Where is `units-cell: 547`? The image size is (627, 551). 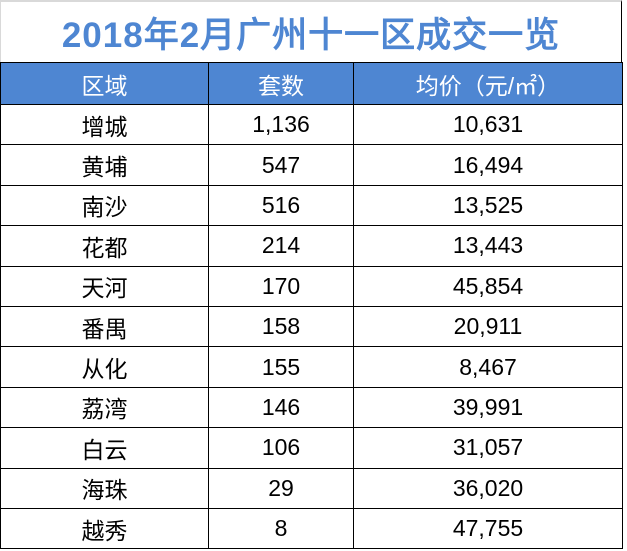 units-cell: 547 is located at coordinates (281, 165).